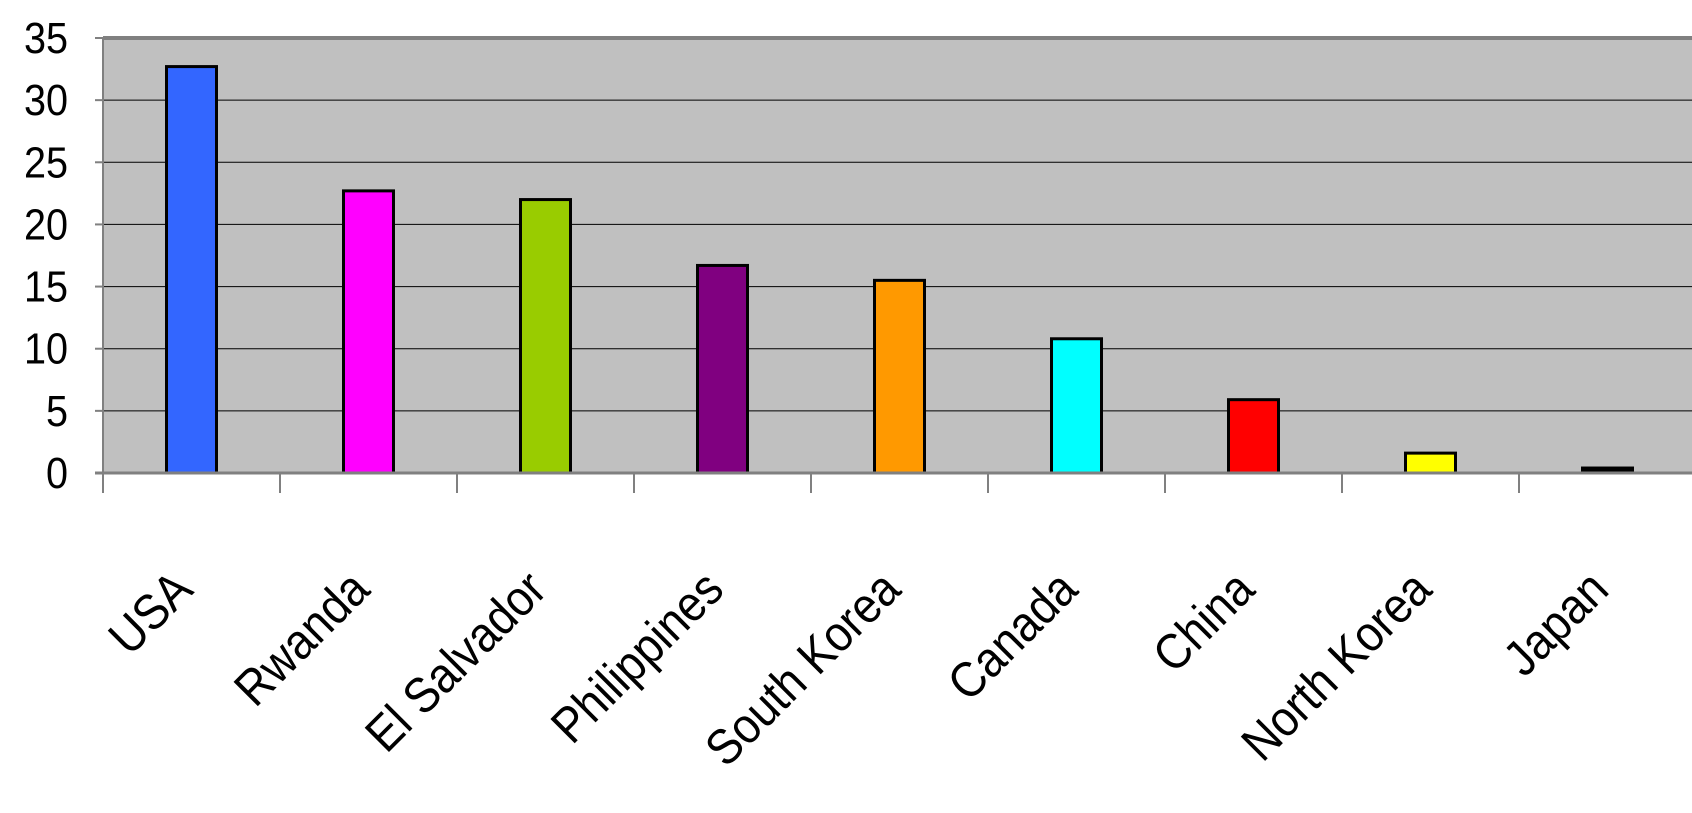 The width and height of the screenshot is (1692, 813). I want to click on y-tick-labels: 0 5 10 15 20 25 30 35, so click(46, 255).